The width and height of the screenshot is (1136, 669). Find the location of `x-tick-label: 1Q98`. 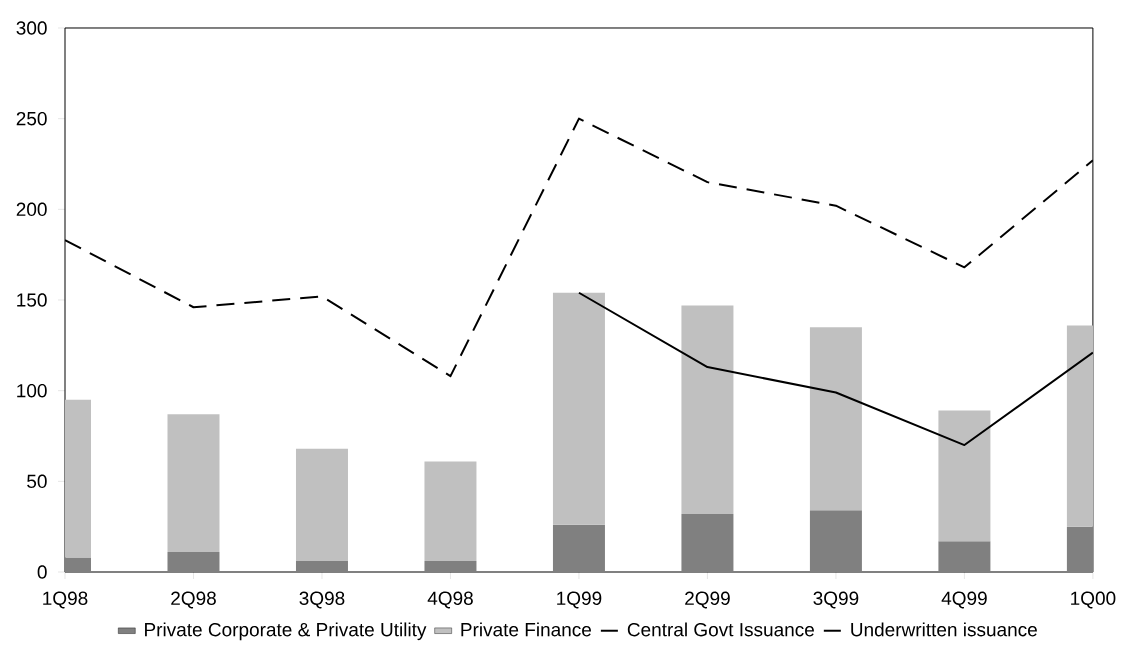

x-tick-label: 1Q98 is located at coordinates (65, 600).